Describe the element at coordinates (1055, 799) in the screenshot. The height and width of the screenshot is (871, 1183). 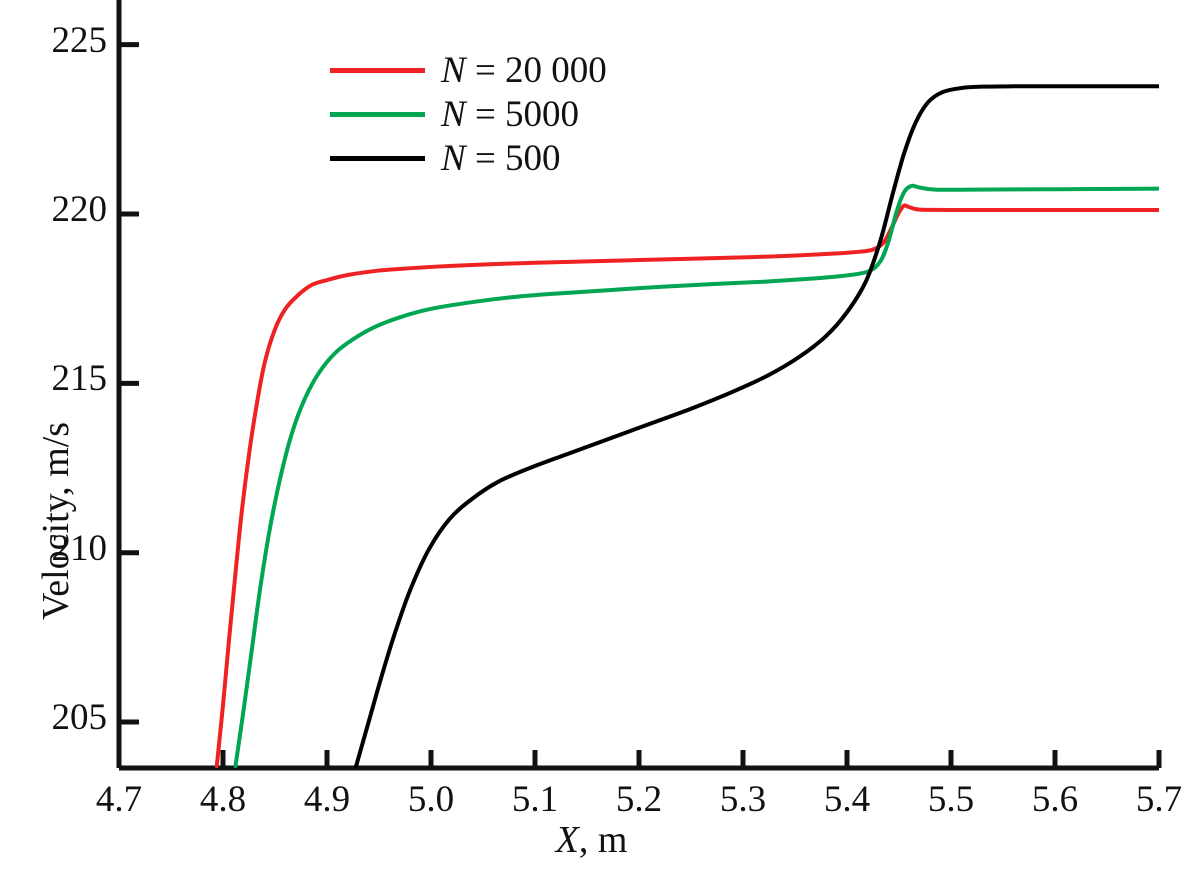
I see `x-tick-label: 5.6` at that location.